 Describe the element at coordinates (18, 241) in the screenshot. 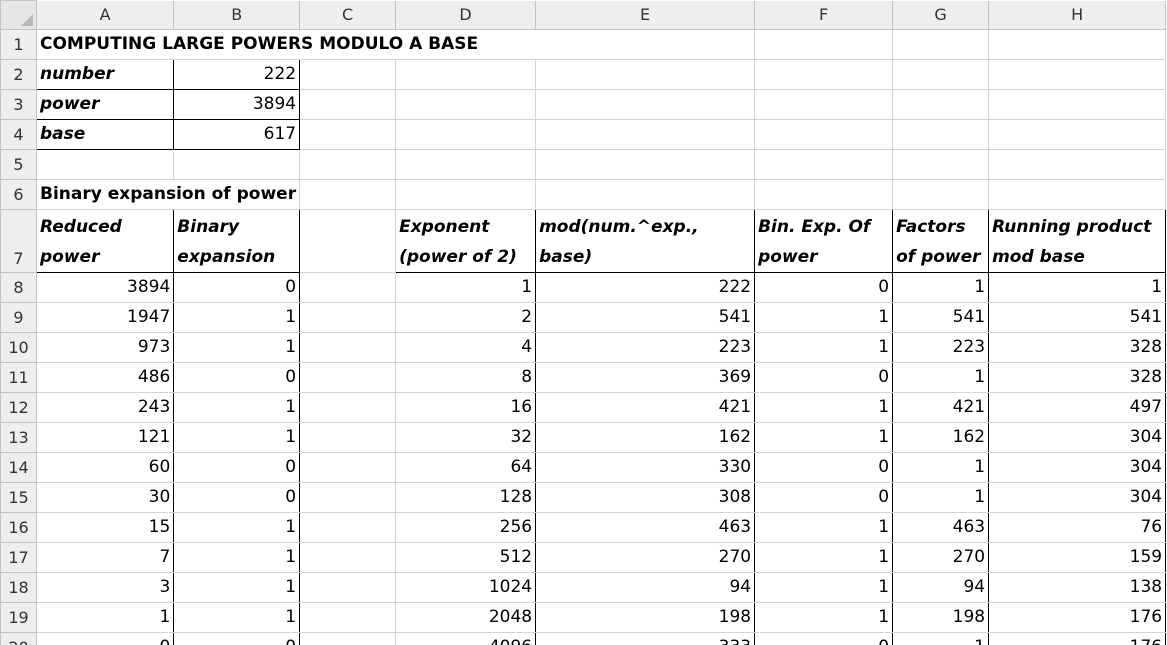

I see `row-header-7: 7` at that location.